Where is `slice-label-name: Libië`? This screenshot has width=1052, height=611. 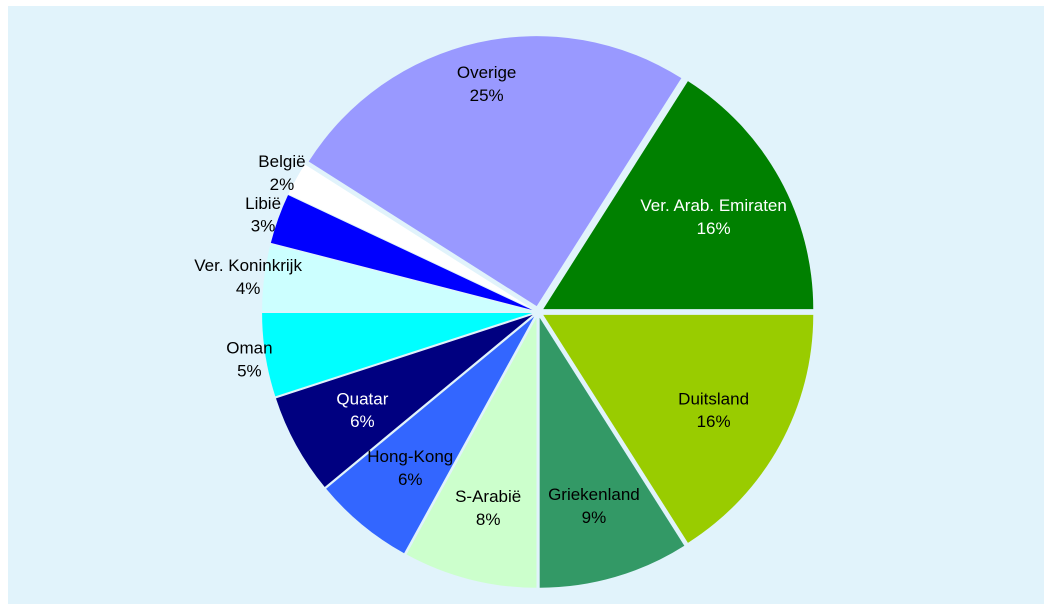
slice-label-name: Libië is located at coordinates (263, 203).